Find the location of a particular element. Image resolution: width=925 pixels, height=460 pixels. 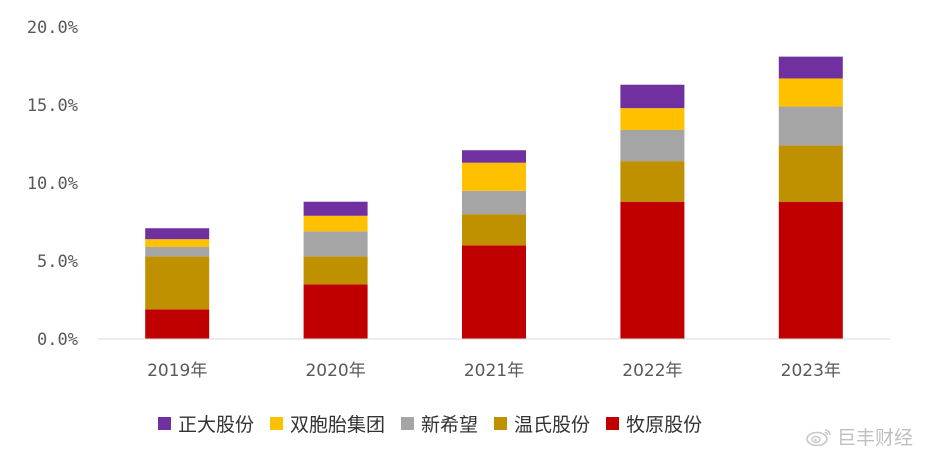

x-tick-label: 2019年 is located at coordinates (177, 371).